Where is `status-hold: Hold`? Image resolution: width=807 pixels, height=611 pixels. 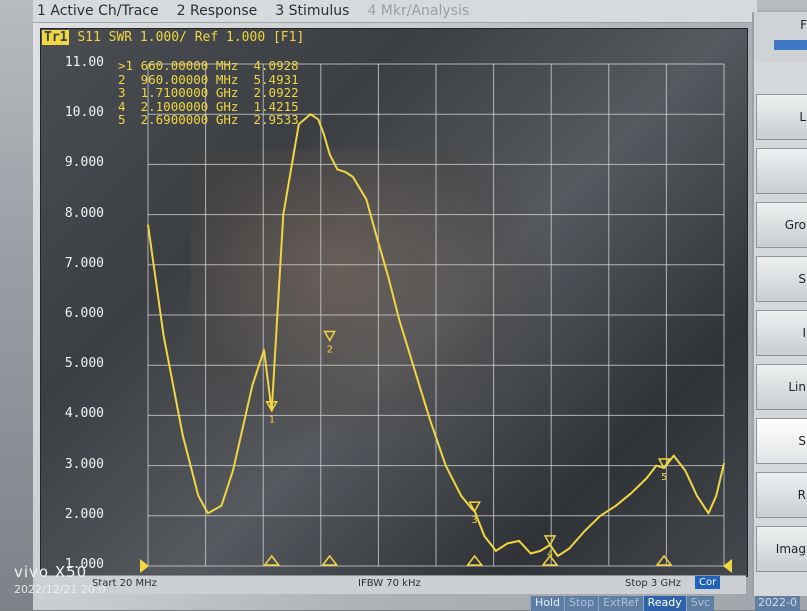 status-hold: Hold is located at coordinates (547, 603).